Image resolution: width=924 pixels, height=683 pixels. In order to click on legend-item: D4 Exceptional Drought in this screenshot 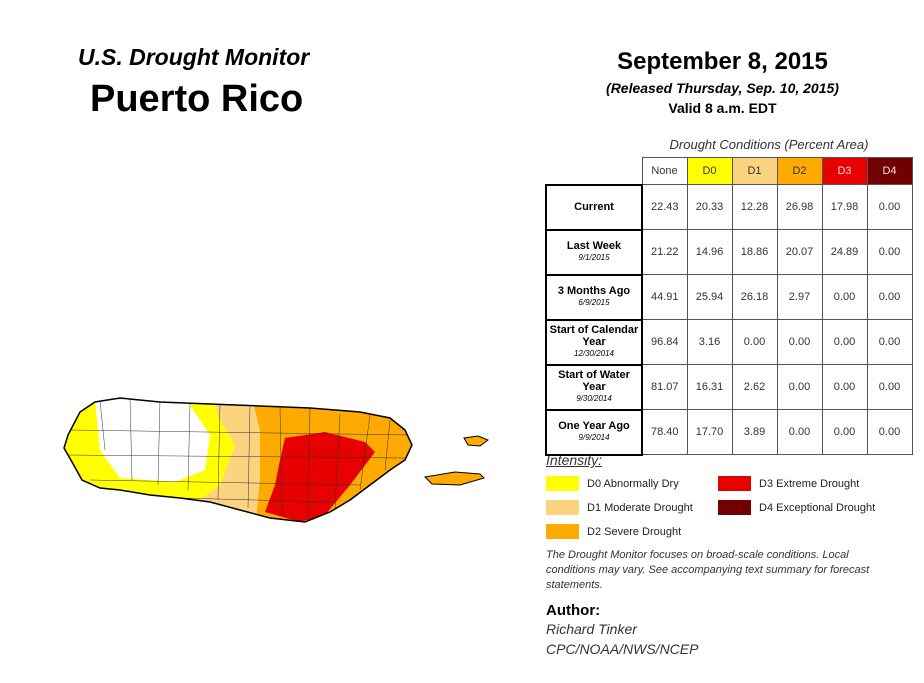, I will do `click(796, 507)`.